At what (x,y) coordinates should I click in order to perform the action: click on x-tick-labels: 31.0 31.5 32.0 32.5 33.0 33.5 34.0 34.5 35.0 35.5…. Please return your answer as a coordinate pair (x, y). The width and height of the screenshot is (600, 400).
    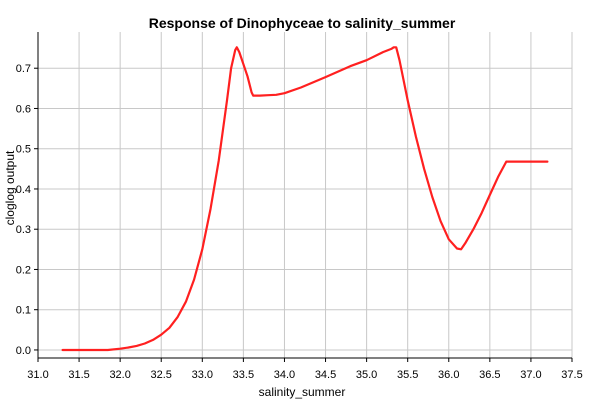
    Looking at the image, I should click on (304, 375).